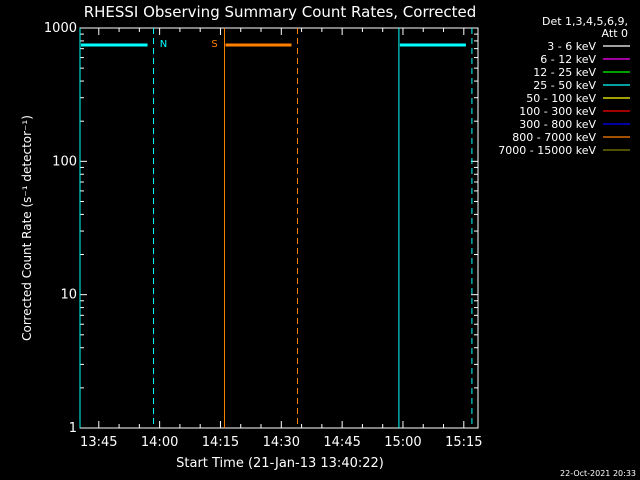 The width and height of the screenshot is (640, 480). I want to click on x-tick-label: 13:45, so click(98, 442).